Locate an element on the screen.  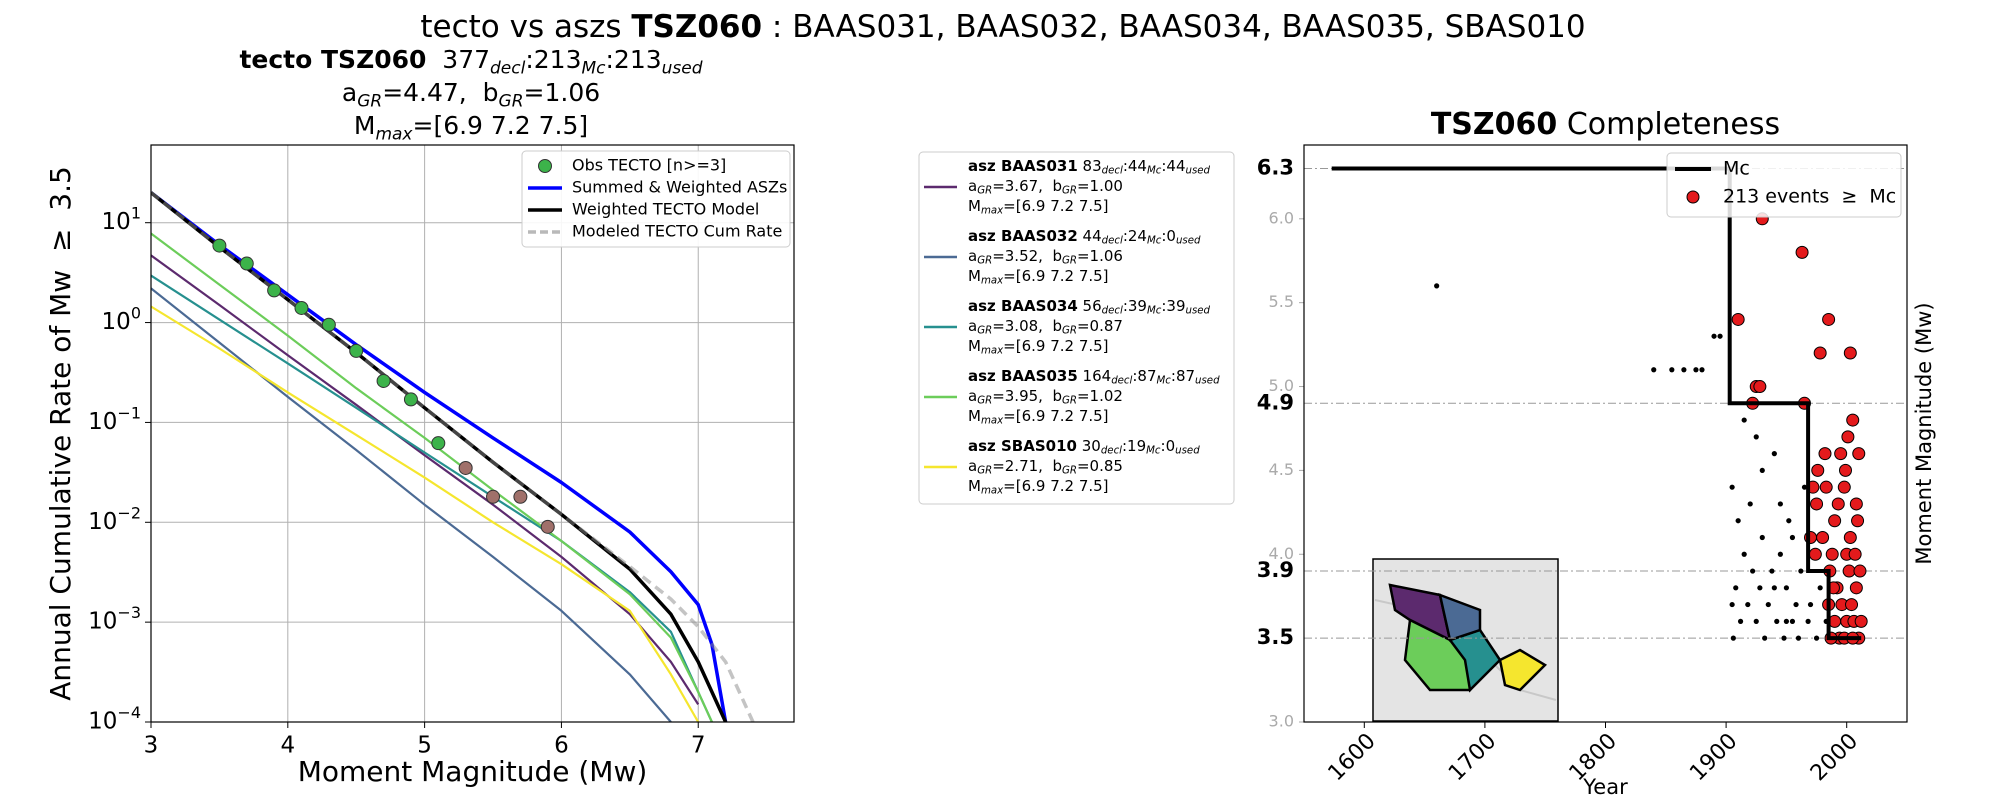
x-tick-label: 4 is located at coordinates (287, 746).